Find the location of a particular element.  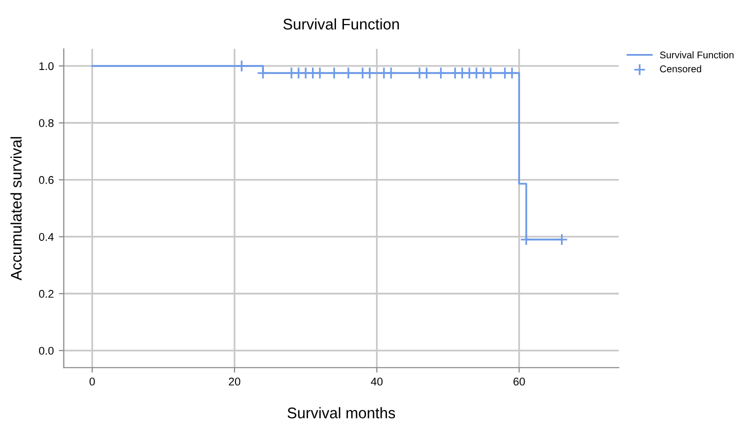

y-tick-label: 1.0 is located at coordinates (46, 66).